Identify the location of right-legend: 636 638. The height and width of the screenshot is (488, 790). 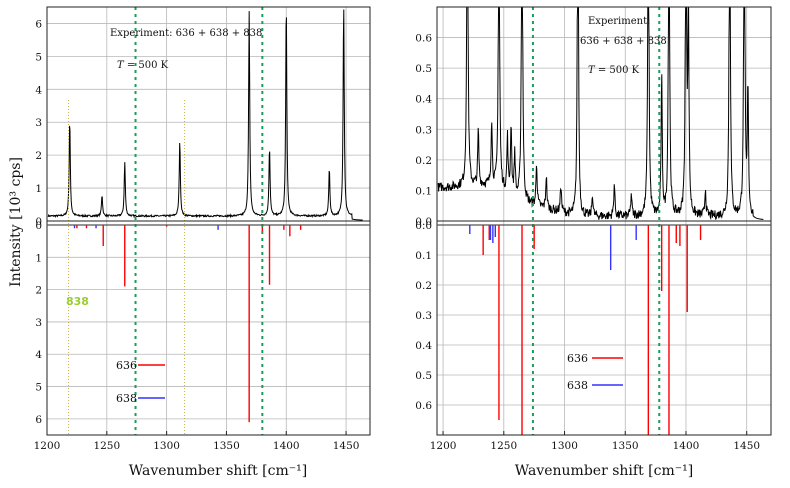
(595, 372).